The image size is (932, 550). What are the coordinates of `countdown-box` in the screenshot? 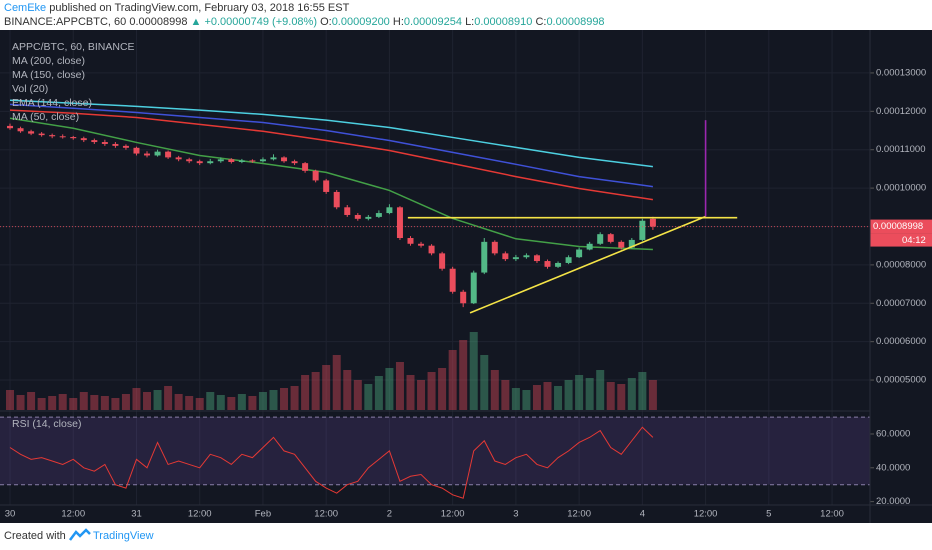 It's located at (901, 240).